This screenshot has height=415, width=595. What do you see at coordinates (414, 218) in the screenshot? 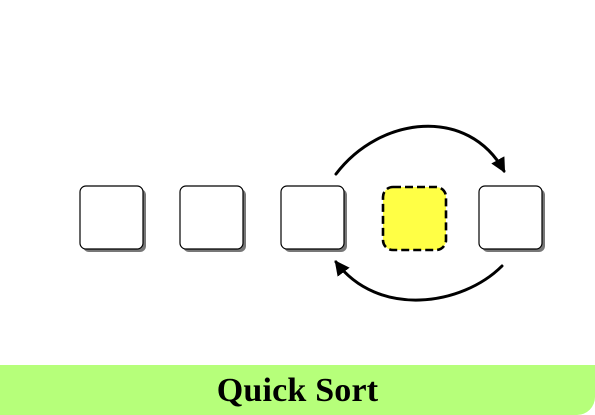
I see `pivot-element` at bounding box center [414, 218].